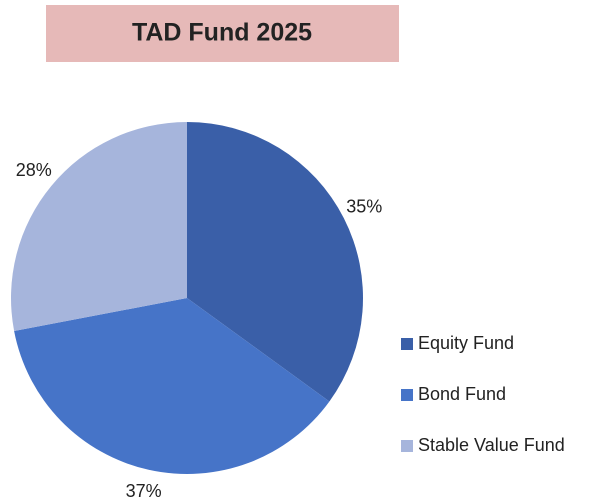 The image size is (605, 504). What do you see at coordinates (34, 170) in the screenshot?
I see `data-label: 28%` at bounding box center [34, 170].